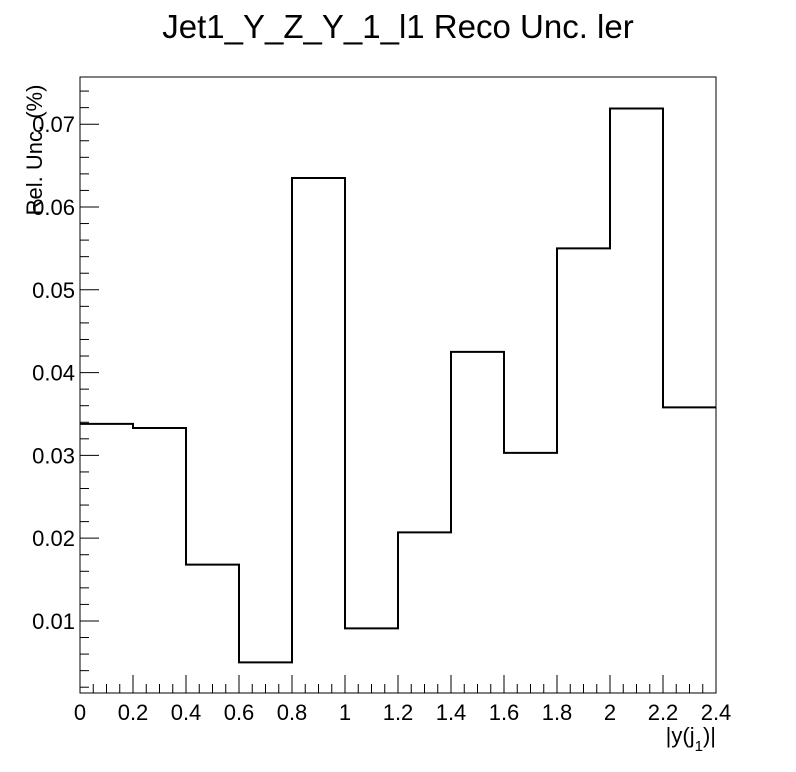 This screenshot has width=796, height=772. What do you see at coordinates (451, 712) in the screenshot?
I see `x-tick-label: 1.4` at bounding box center [451, 712].